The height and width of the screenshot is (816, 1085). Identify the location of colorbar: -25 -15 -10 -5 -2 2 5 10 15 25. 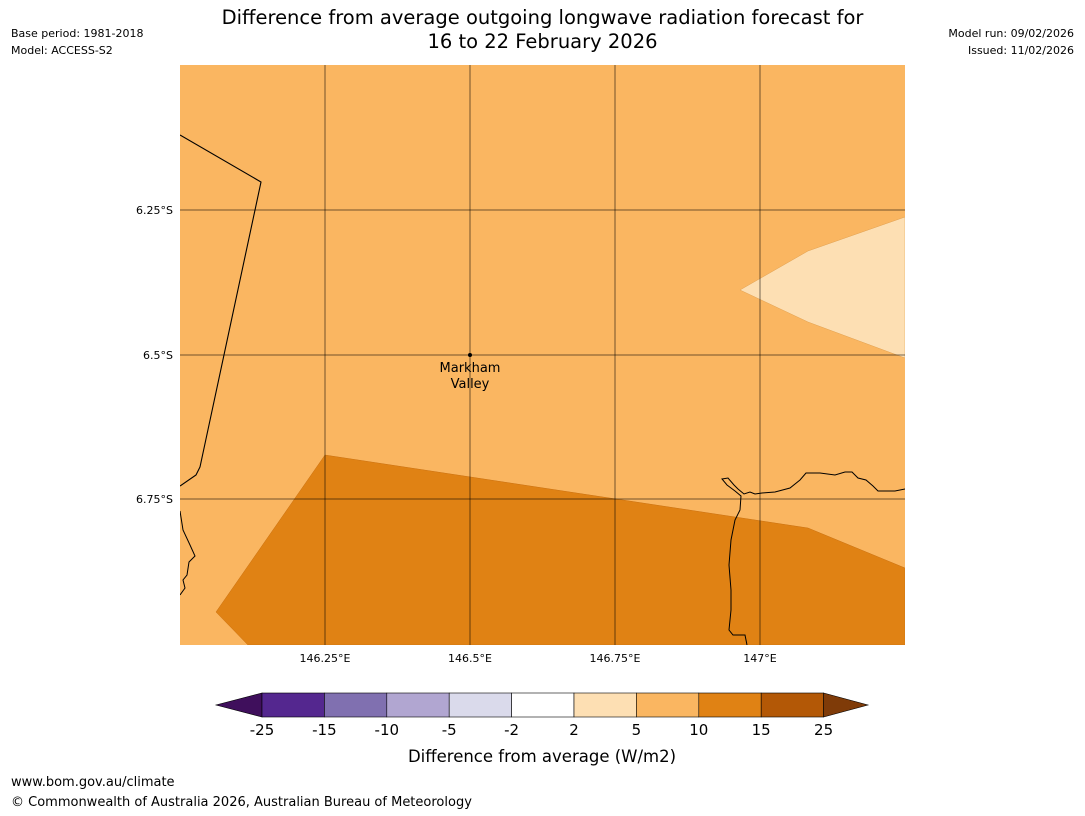
(542, 715).